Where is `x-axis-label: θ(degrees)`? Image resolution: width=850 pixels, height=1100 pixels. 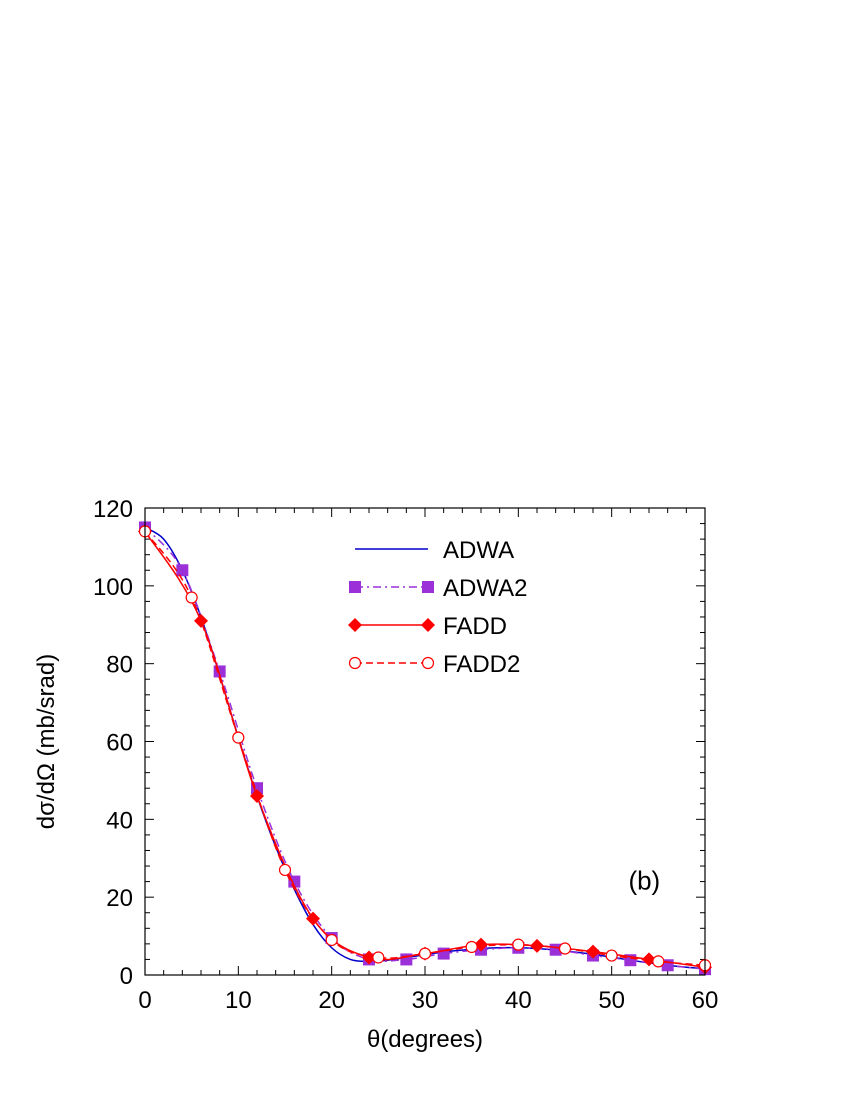
x-axis-label: θ(degrees) is located at coordinates (425, 1039).